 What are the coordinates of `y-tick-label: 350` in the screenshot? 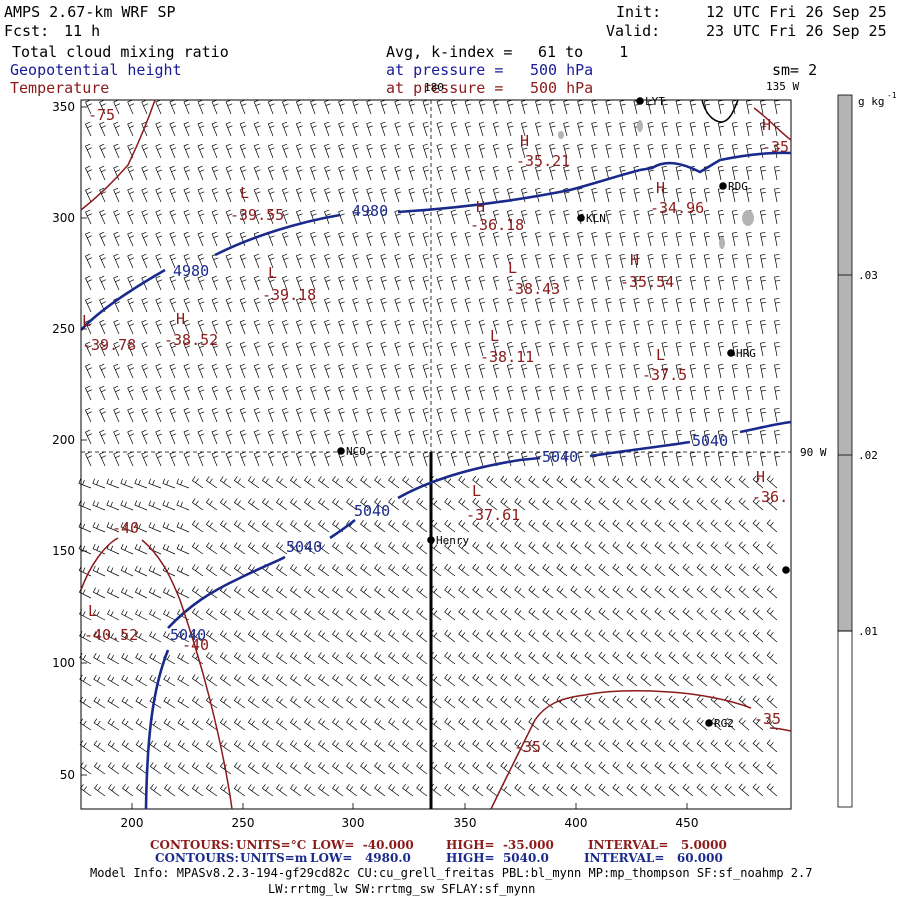 It's located at (63, 107).